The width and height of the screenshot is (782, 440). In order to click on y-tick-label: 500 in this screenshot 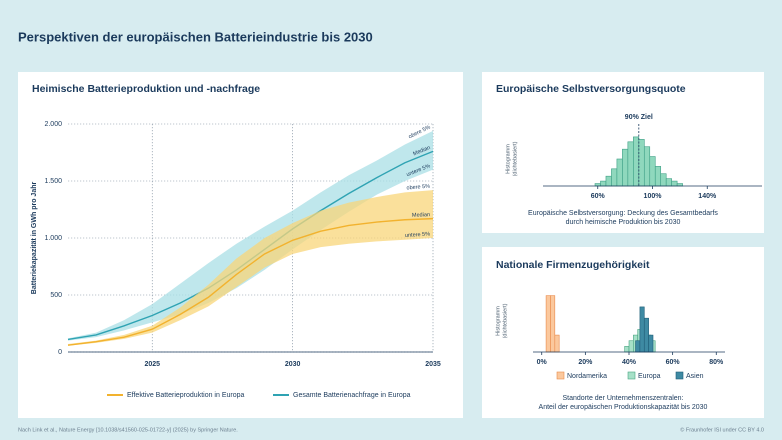, I will do `click(56, 295)`.